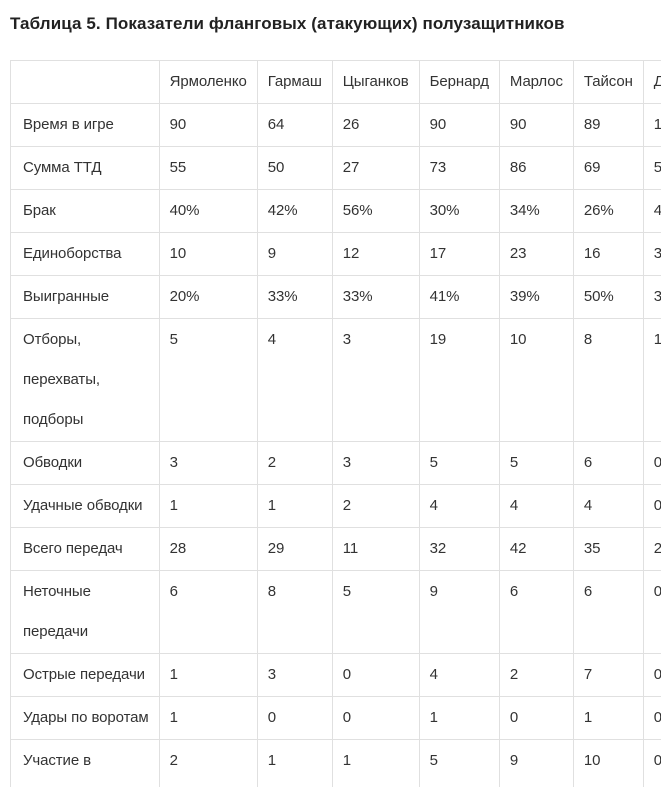 The height and width of the screenshot is (787, 661). Describe the element at coordinates (208, 82) in the screenshot. I see `column-header: Ярмоленко` at that location.